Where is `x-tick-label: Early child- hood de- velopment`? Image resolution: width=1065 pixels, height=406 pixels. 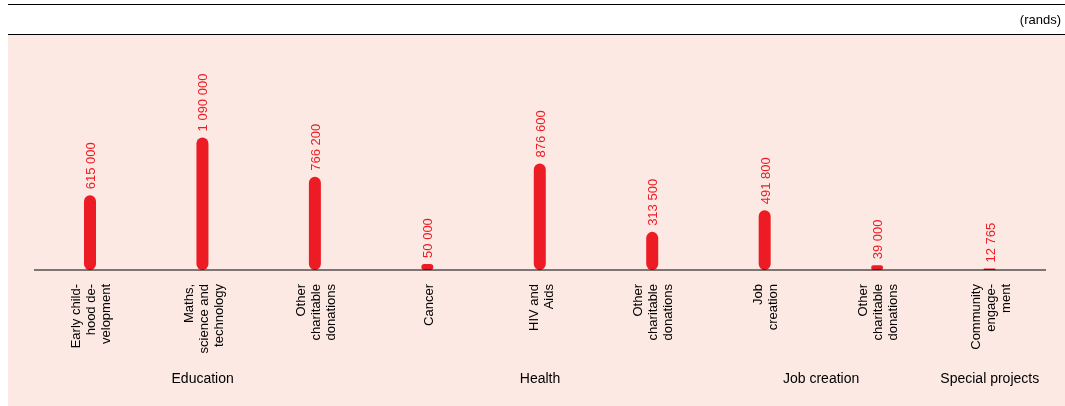
x-tick-label: Early child- hood de- velopment is located at coordinates (91, 316).